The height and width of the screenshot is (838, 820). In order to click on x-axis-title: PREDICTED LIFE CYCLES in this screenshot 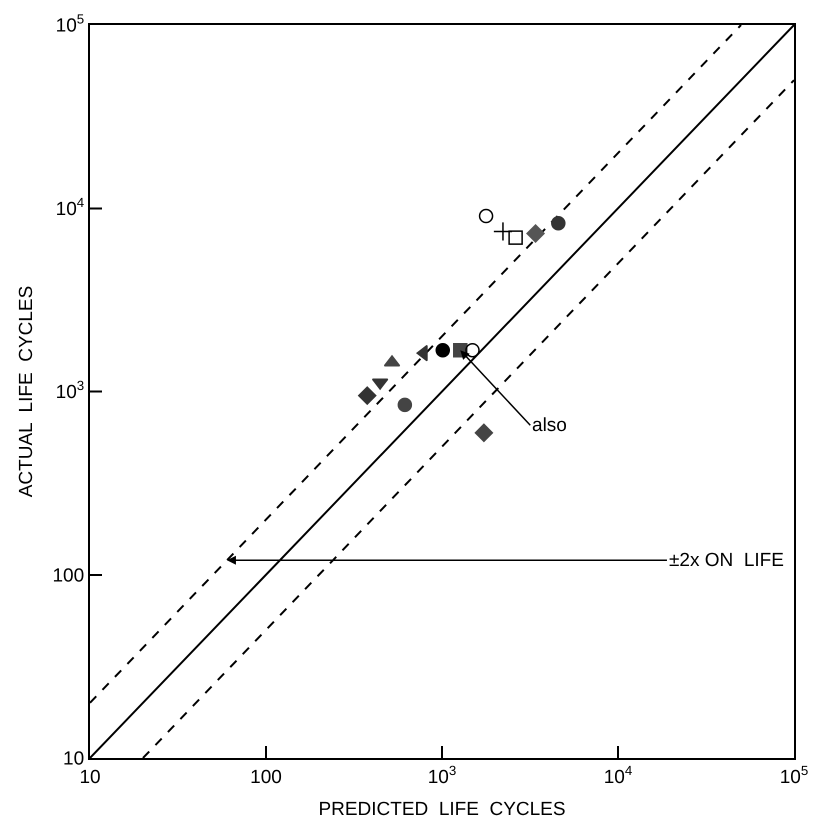, I will do `click(442, 809)`.